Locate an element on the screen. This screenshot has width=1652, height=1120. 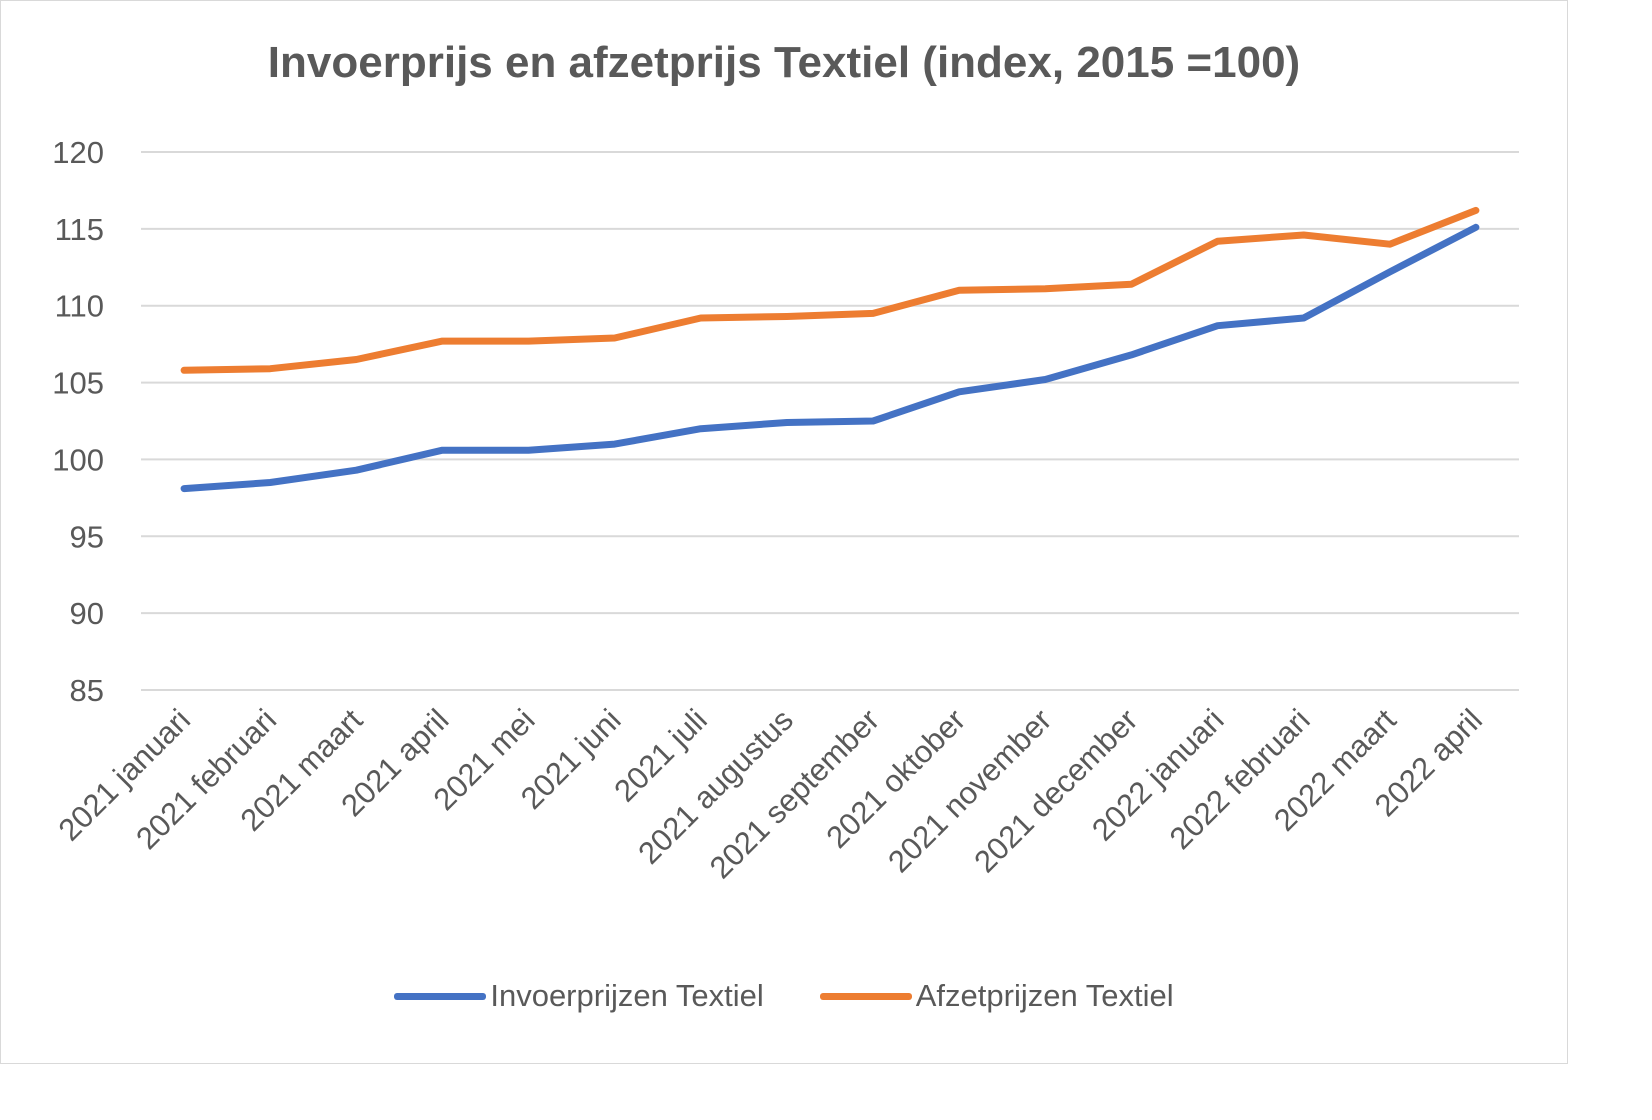
x-tick-label: 2021 augustus is located at coordinates (715, 786).